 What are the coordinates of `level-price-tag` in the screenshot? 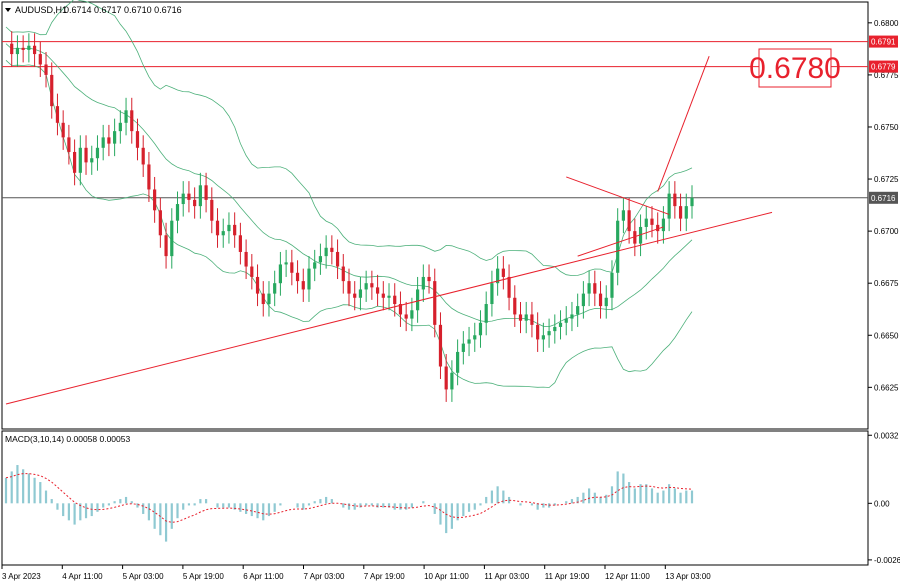 It's located at (883, 66).